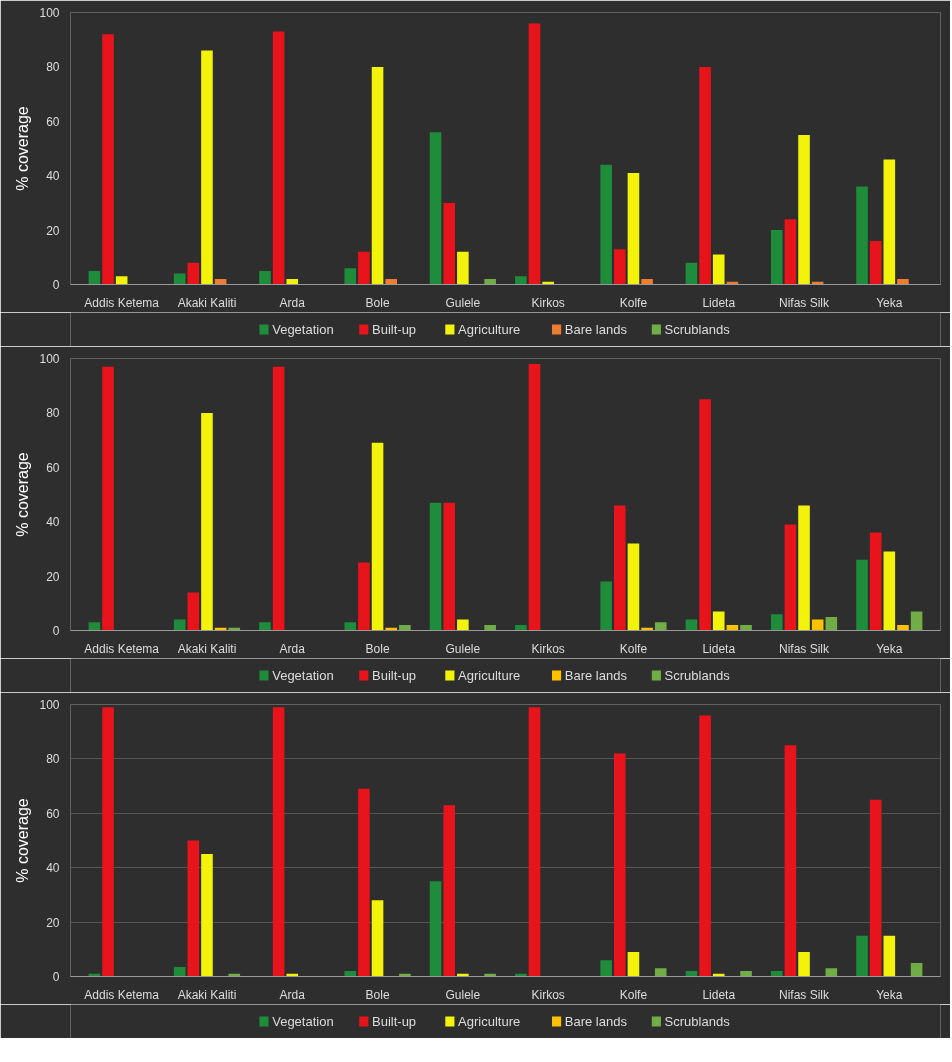 This screenshot has width=952, height=1062. Describe the element at coordinates (633, 994) in the screenshot. I see `x-tick-label: Kolfe` at that location.